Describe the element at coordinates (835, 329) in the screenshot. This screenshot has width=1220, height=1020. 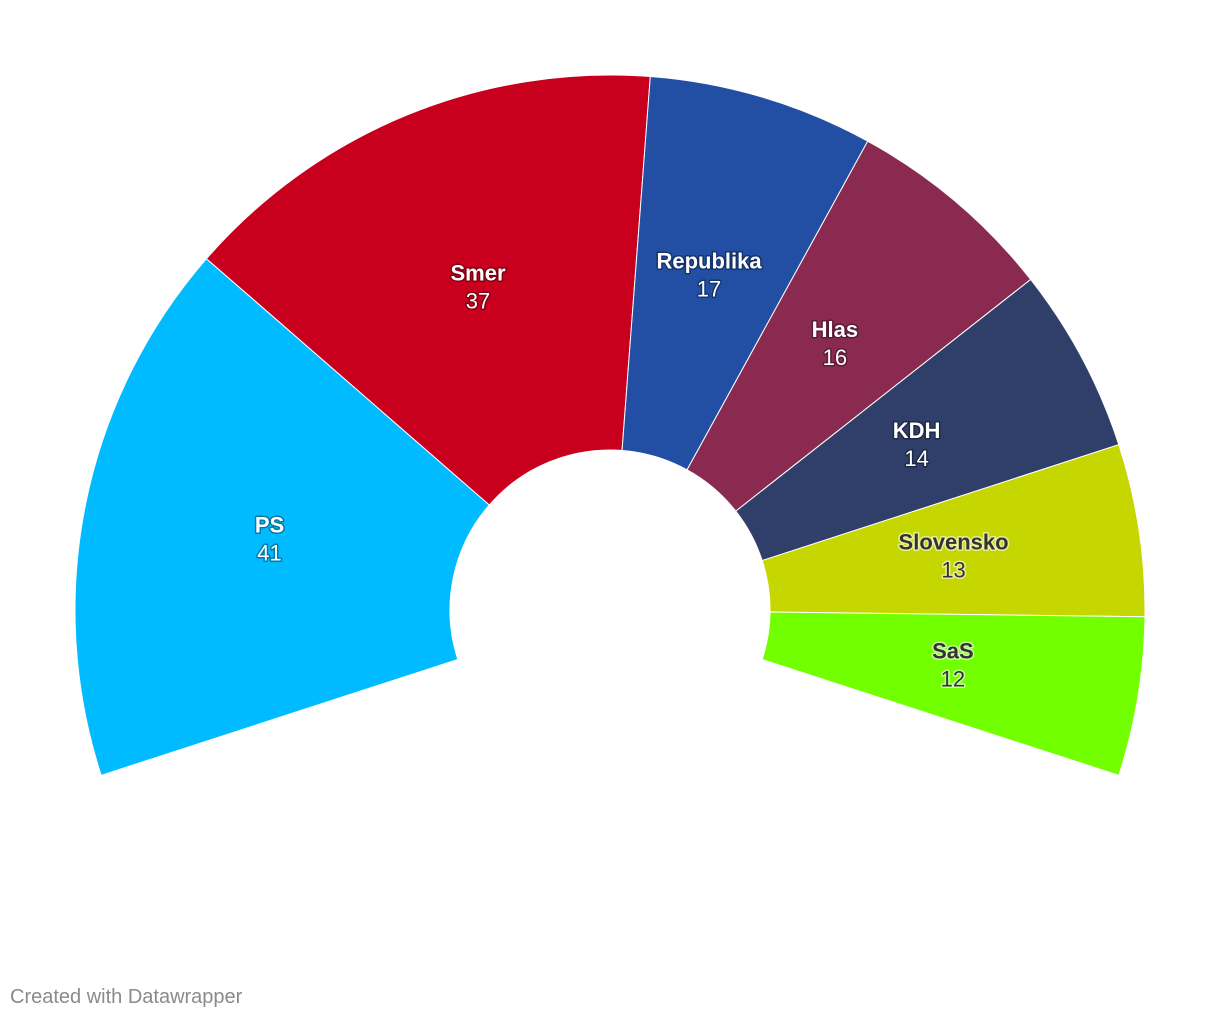
I see `slice-name: Hlas` at that location.